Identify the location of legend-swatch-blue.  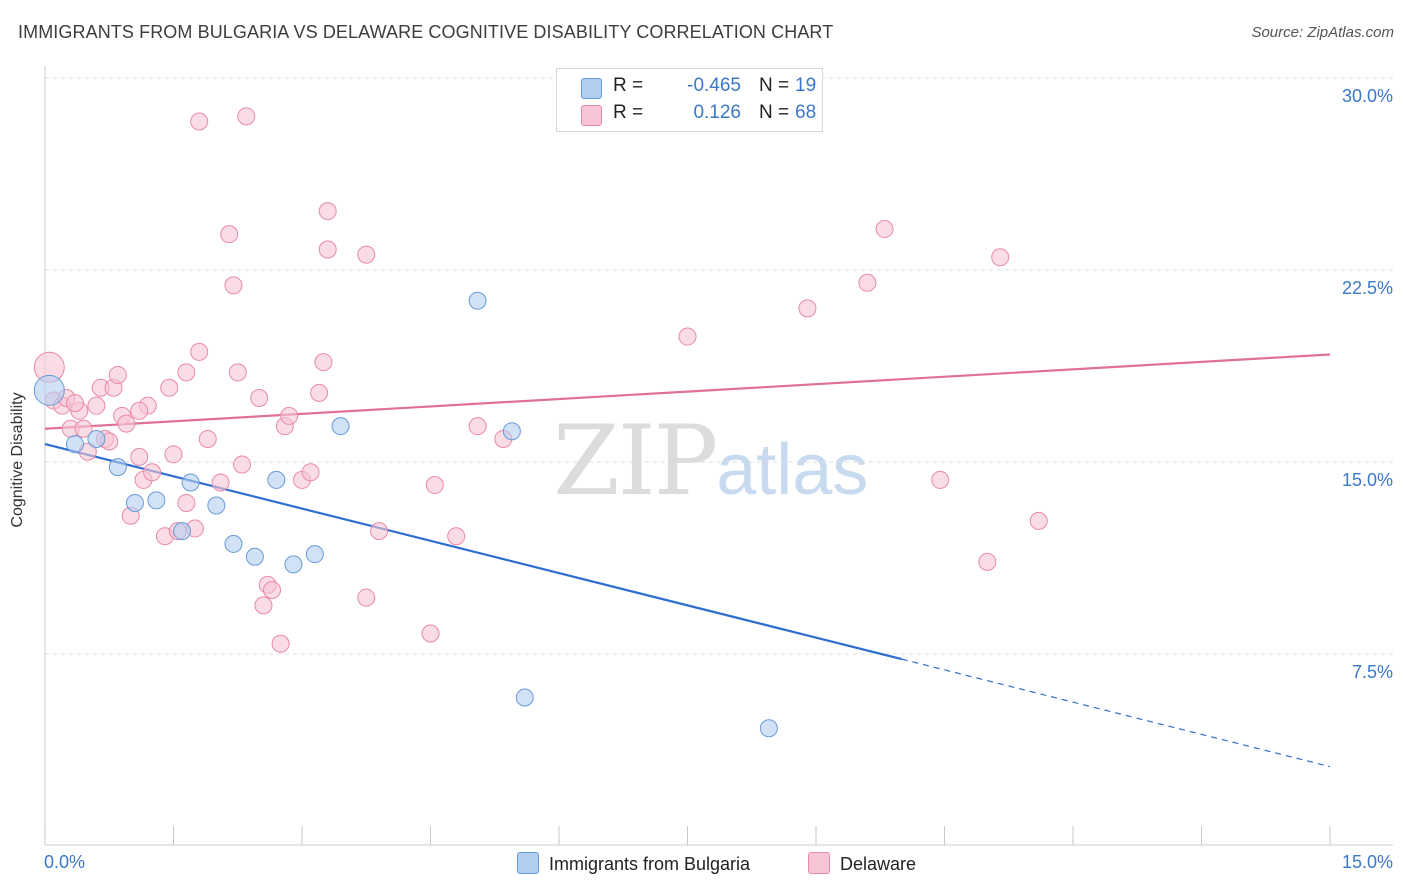
(591, 88).